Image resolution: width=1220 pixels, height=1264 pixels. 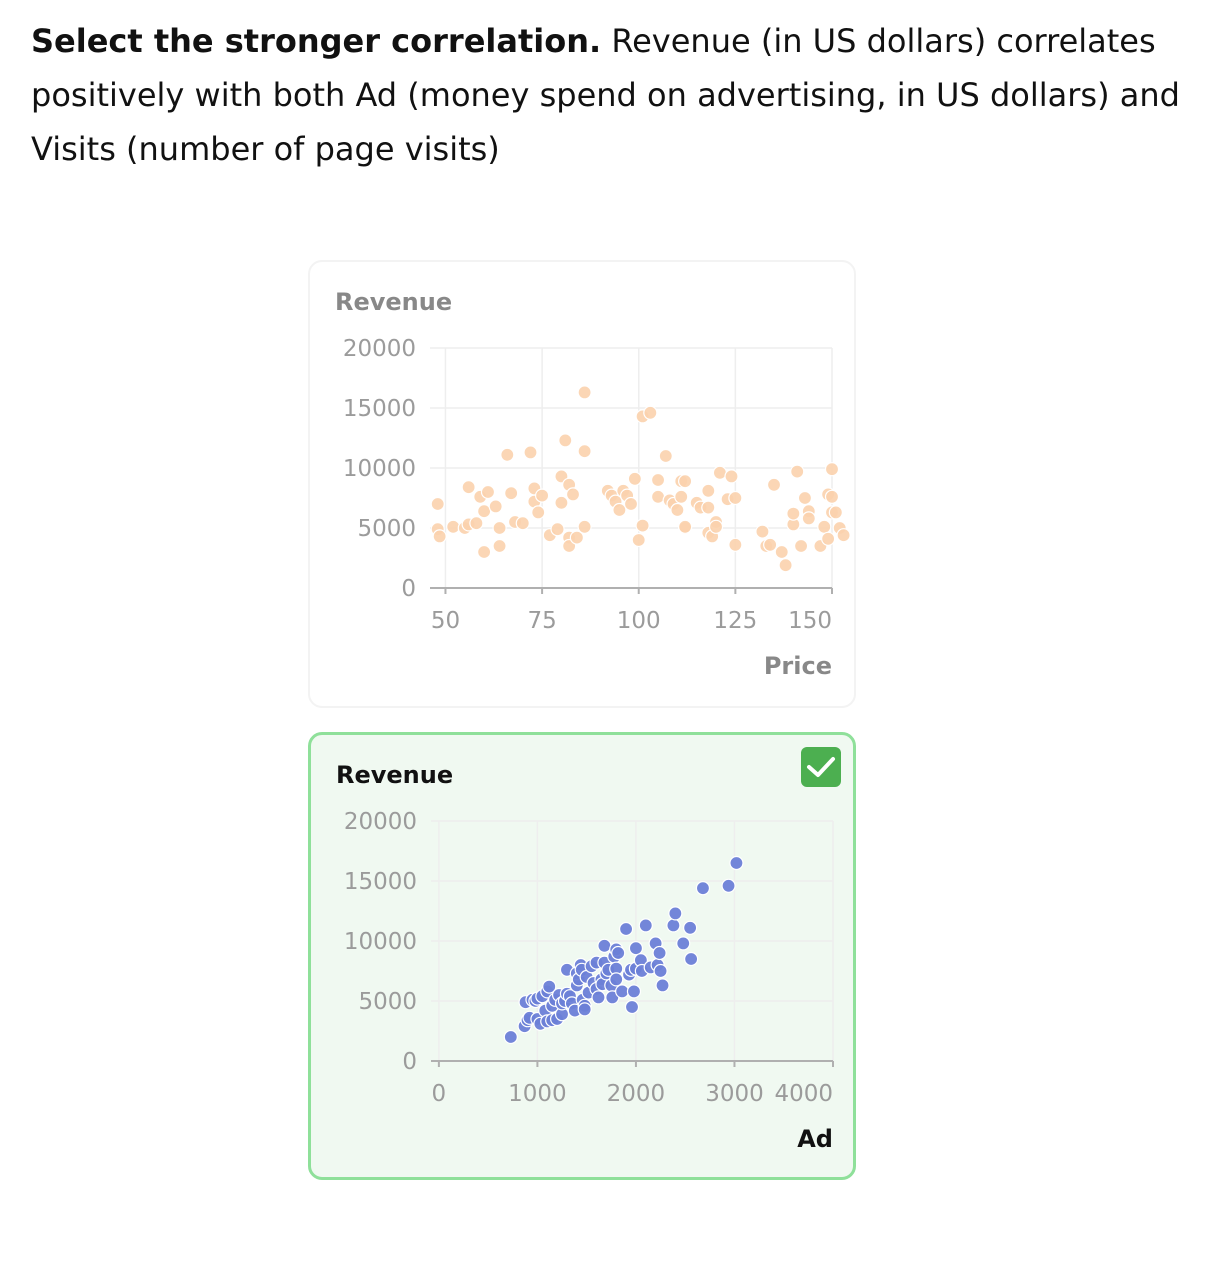 What do you see at coordinates (445, 621) in the screenshot?
I see `x-tick-label: 50` at bounding box center [445, 621].